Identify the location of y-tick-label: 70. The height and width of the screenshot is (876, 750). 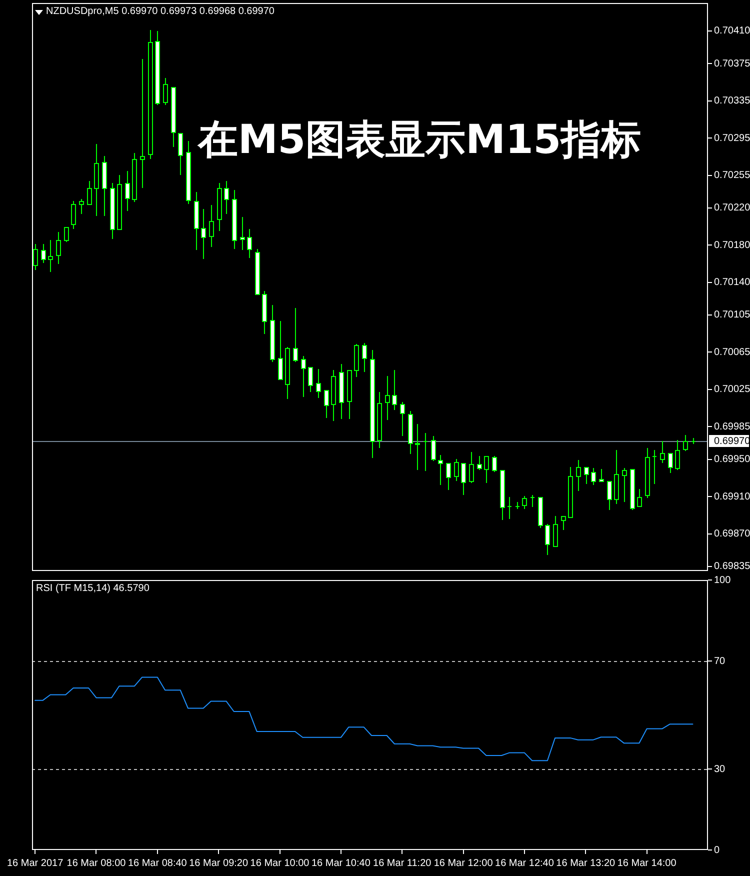
(720, 661).